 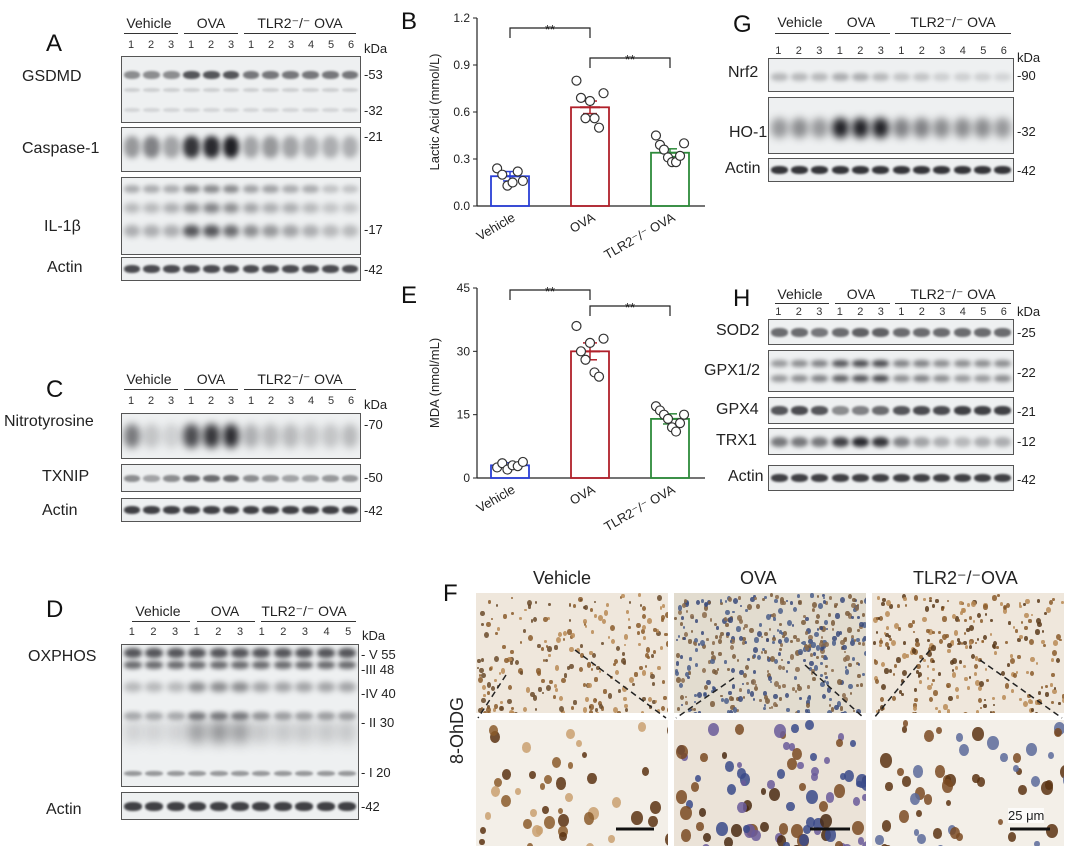 I want to click on data-point, so click(x=599, y=127).